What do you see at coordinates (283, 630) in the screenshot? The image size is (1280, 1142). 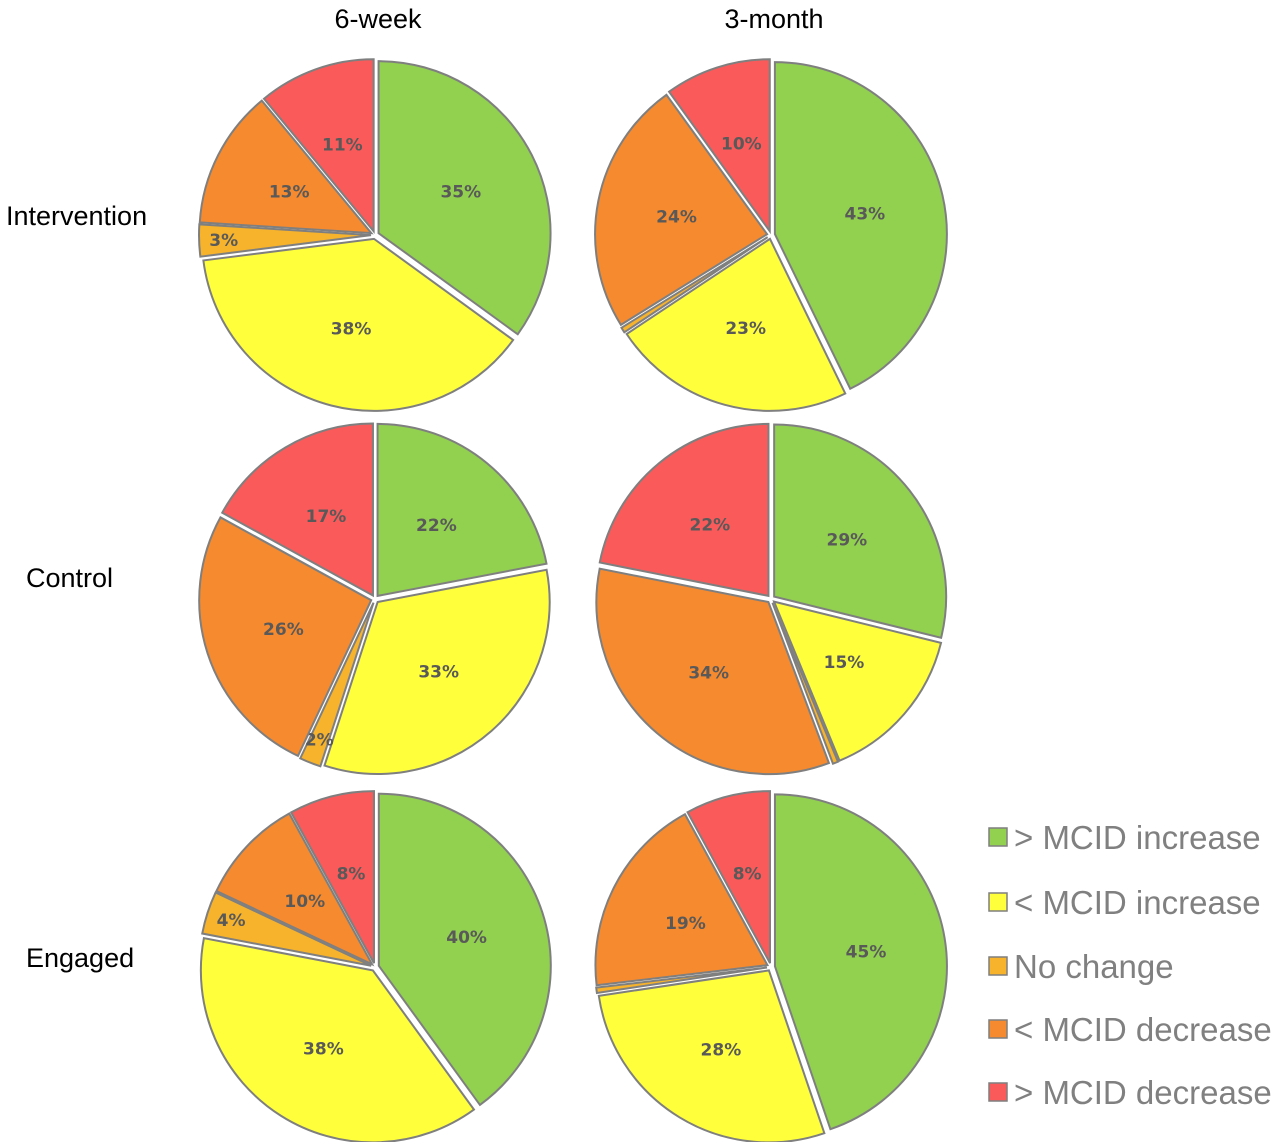 I see `pie-data-label: 26%` at bounding box center [283, 630].